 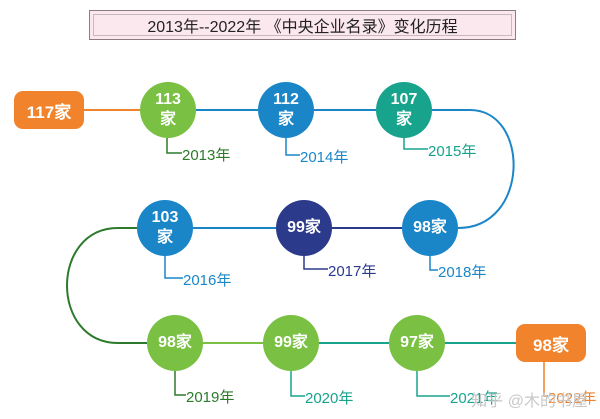 What do you see at coordinates (474, 398) in the screenshot?
I see `year-label-2021: 2021年` at bounding box center [474, 398].